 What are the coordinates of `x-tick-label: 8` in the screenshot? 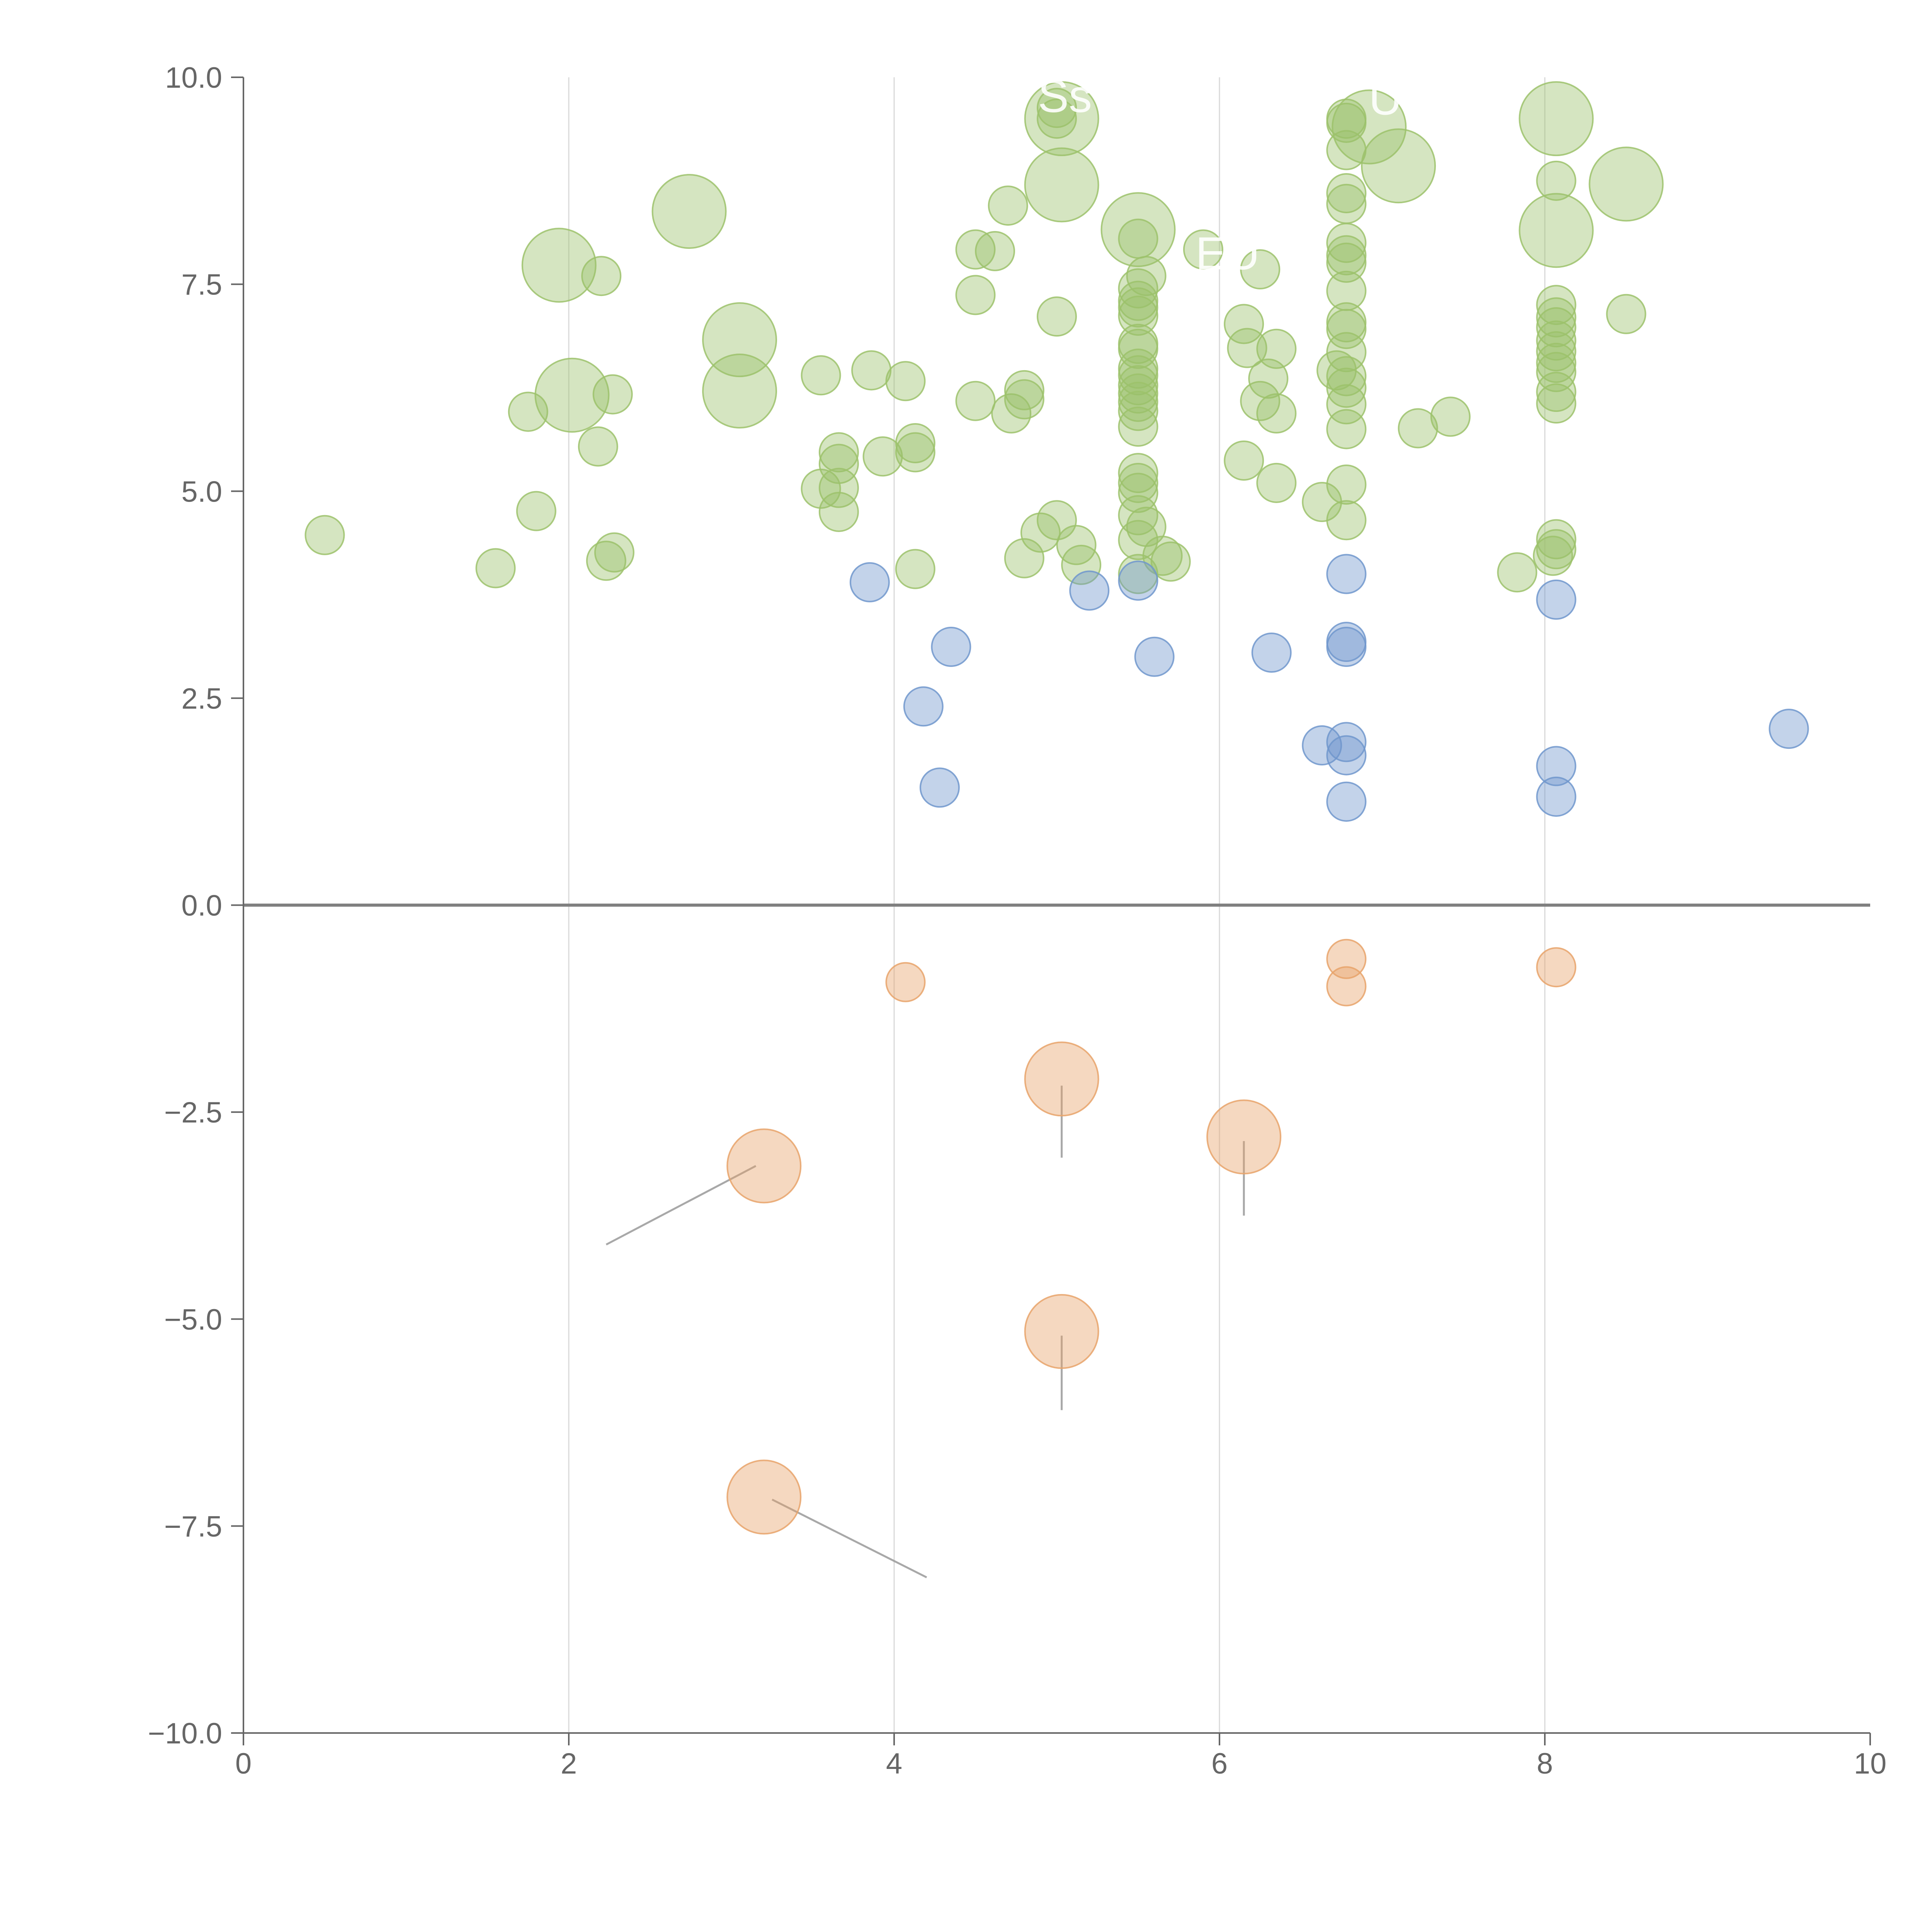 It's located at (1545, 1764).